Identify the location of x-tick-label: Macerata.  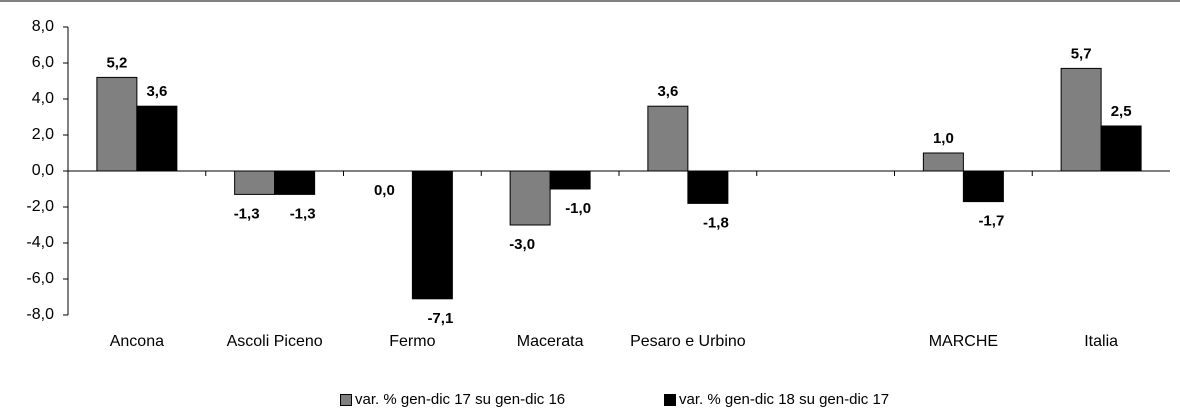
(550, 341).